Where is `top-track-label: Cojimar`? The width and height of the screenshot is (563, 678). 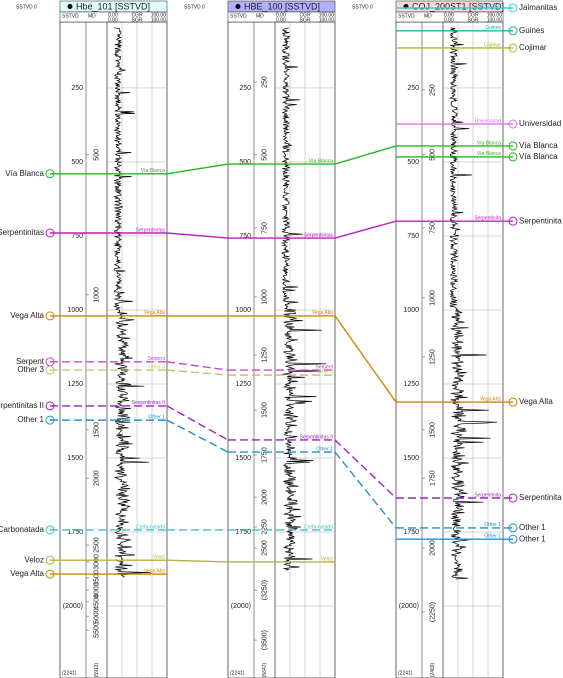 top-track-label: Cojimar is located at coordinates (493, 45).